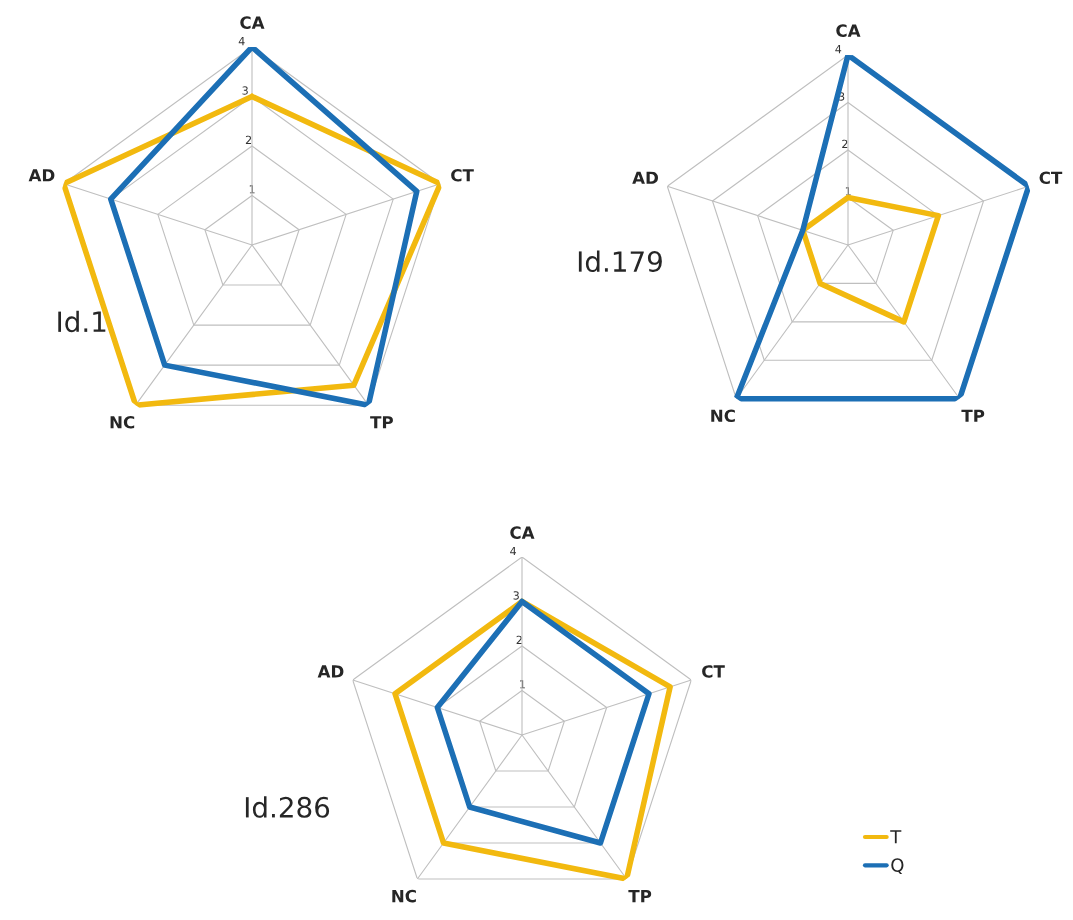 Image resolution: width=1073 pixels, height=920 pixels. What do you see at coordinates (896, 837) in the screenshot?
I see `legend-label: T` at bounding box center [896, 837].